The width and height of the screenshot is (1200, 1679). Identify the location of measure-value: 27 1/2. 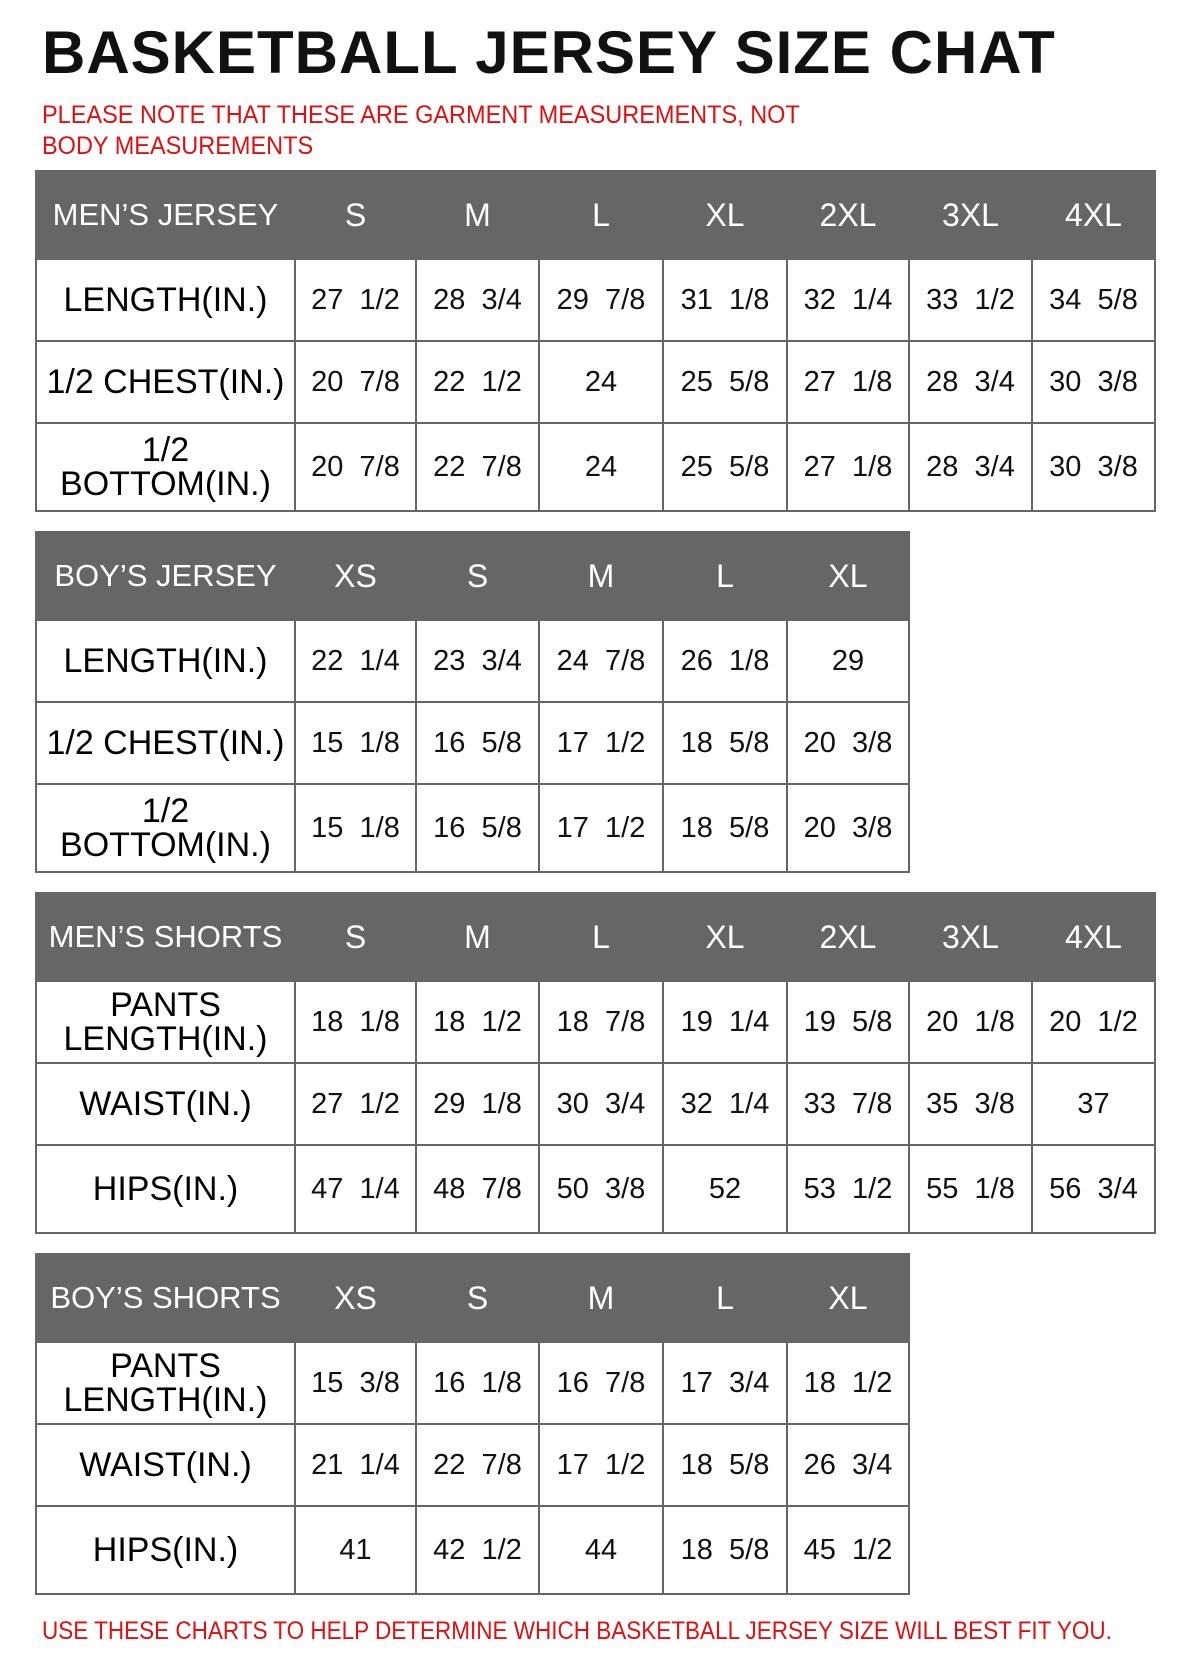
(355, 300).